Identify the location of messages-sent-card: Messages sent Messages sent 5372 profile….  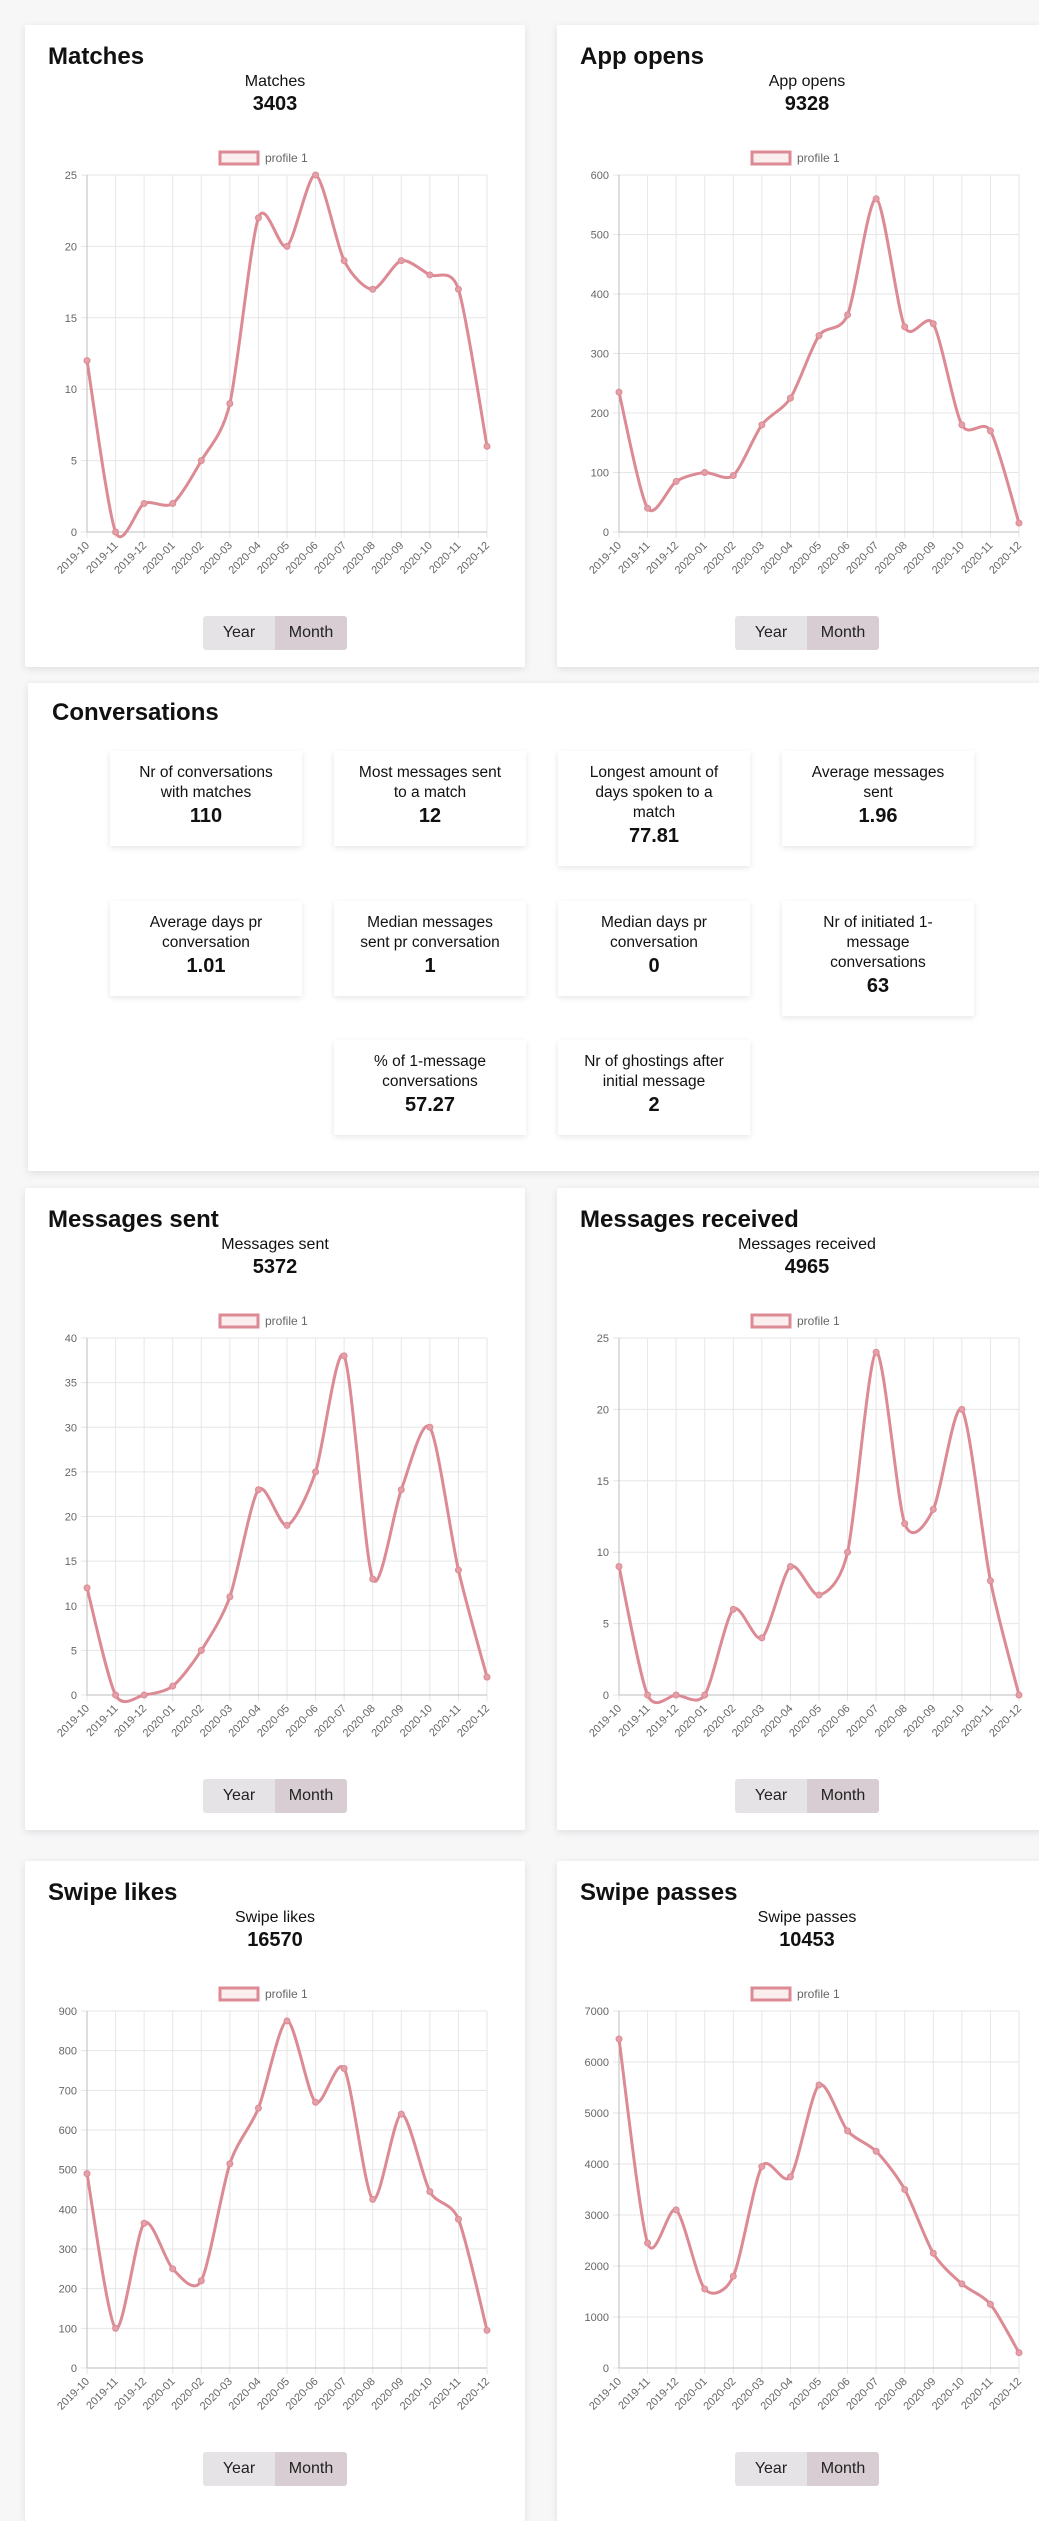
(275, 1509).